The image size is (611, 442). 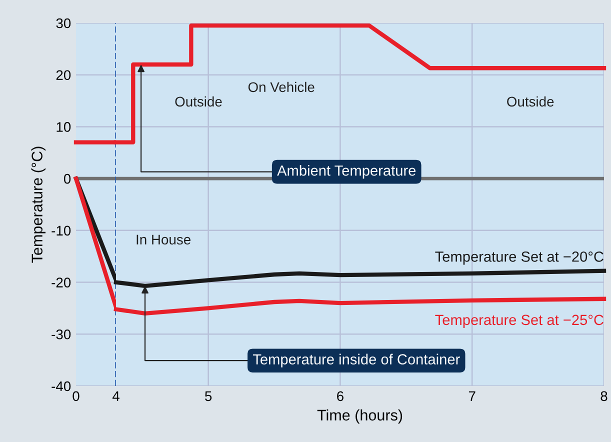 I want to click on y-tick-label: -30, so click(x=61, y=334).